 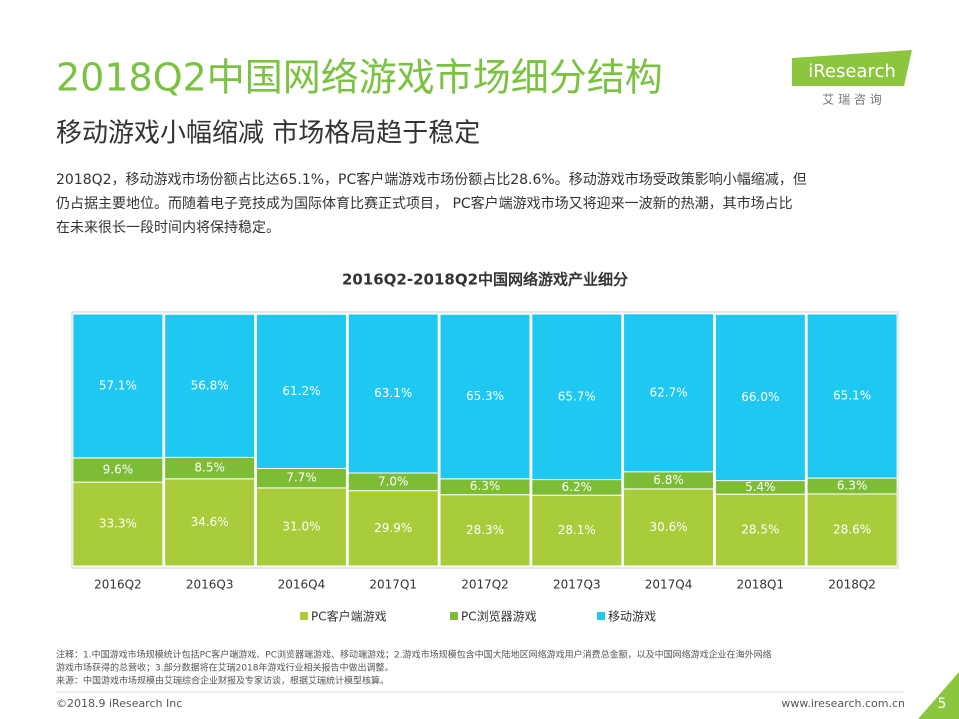 I want to click on value-label: 28.6%, so click(x=852, y=529).